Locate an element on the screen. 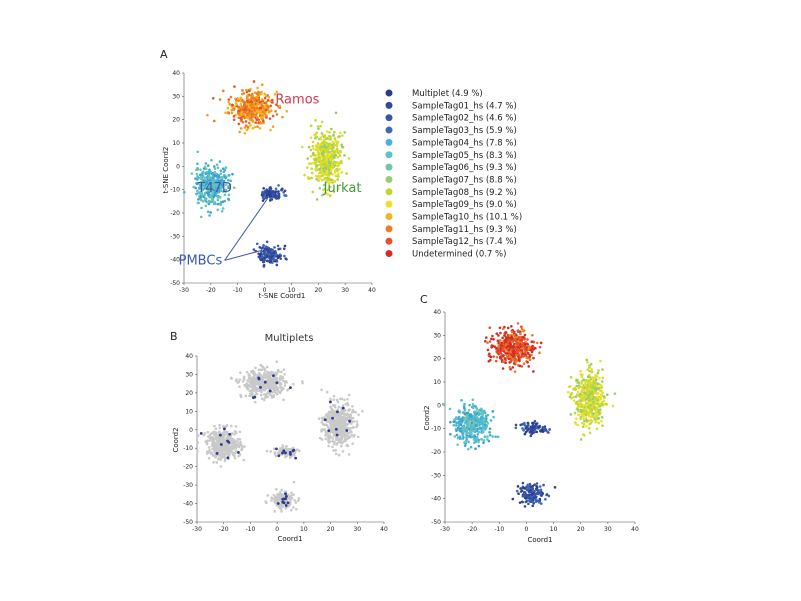 This screenshot has width=801, height=601. cluster-label-jurkat: Jurkat is located at coordinates (342, 188).